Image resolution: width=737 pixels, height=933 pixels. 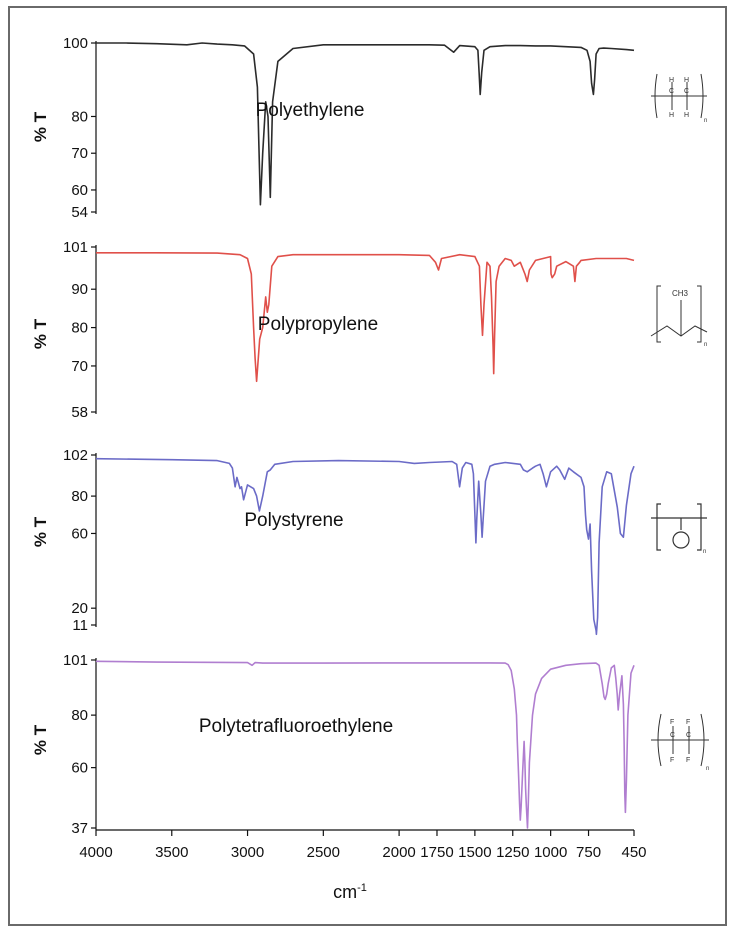 What do you see at coordinates (80, 625) in the screenshot?
I see `y-tick-label: 11` at bounding box center [80, 625].